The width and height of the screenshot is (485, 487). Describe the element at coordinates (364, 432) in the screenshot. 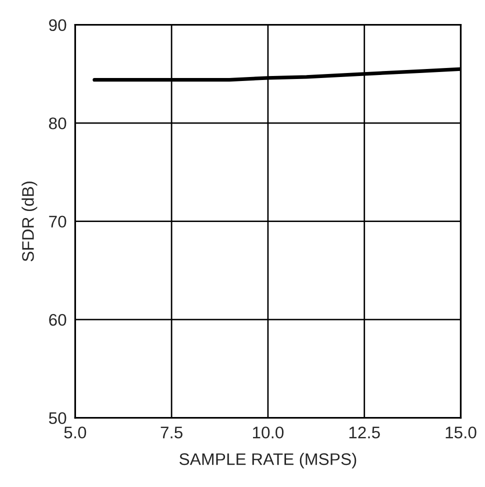

I see `x-tick-label: 12.5` at that location.